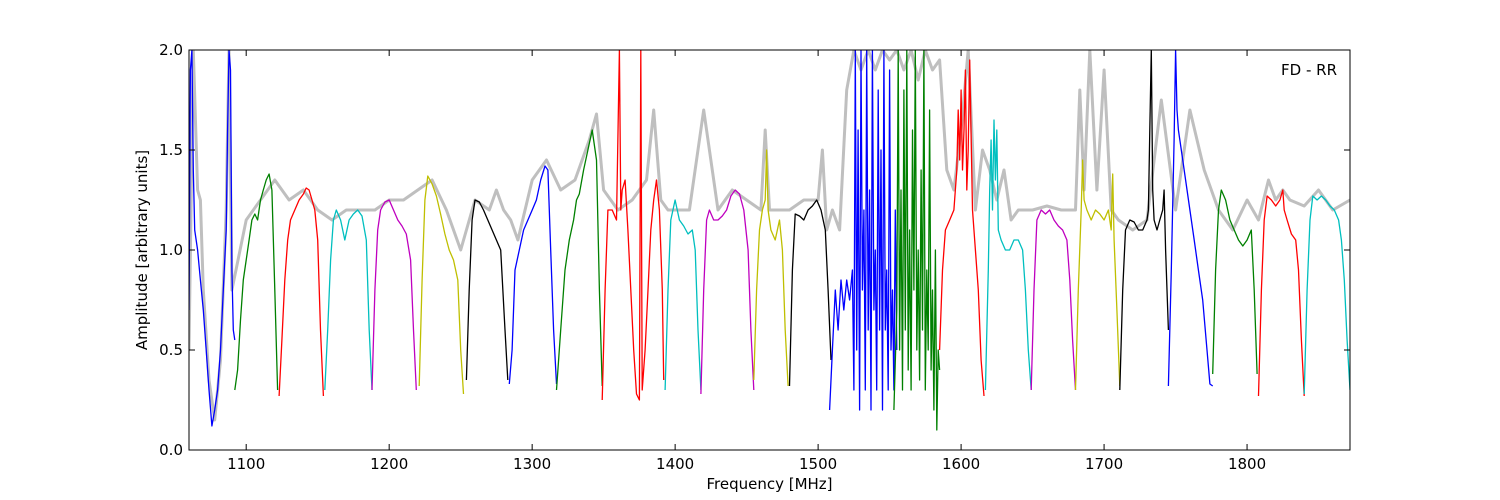 The height and width of the screenshot is (500, 1500). What do you see at coordinates (1247, 464) in the screenshot?
I see `x-tick-label: 1800` at bounding box center [1247, 464].